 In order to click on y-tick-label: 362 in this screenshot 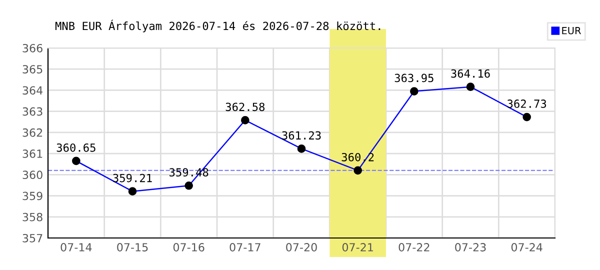, I will do `click(32, 132)`.